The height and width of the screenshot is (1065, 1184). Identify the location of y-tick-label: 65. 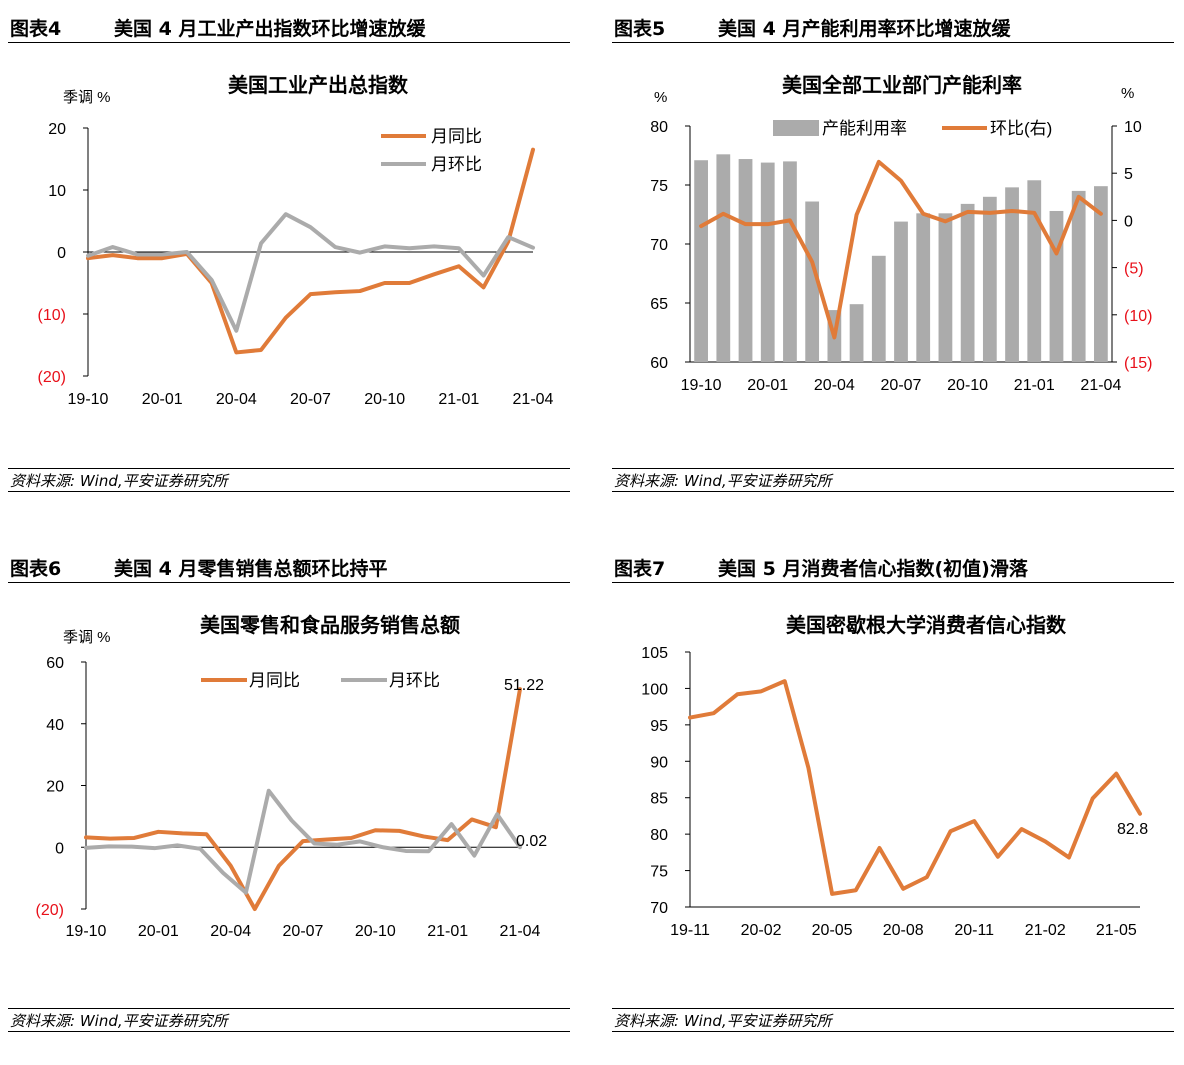
(659, 304).